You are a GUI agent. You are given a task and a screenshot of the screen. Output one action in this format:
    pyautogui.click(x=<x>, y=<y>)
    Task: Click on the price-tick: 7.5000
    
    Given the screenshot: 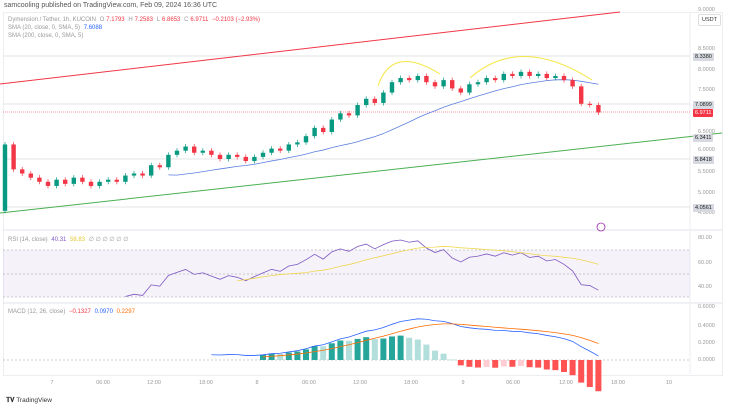 What is the action you would take?
    pyautogui.click(x=706, y=90)
    